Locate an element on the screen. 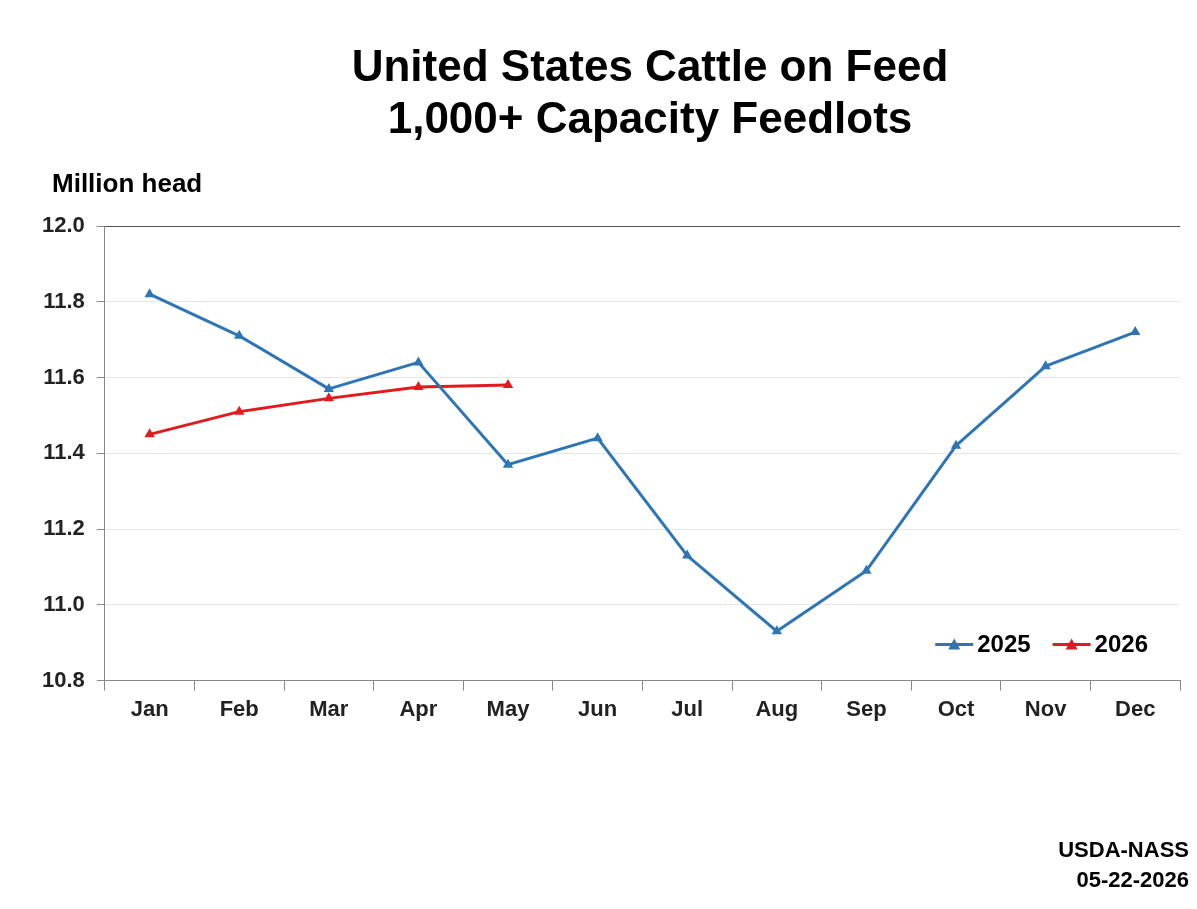 The height and width of the screenshot is (909, 1197). x-tick-label: Nov is located at coordinates (1046, 708).